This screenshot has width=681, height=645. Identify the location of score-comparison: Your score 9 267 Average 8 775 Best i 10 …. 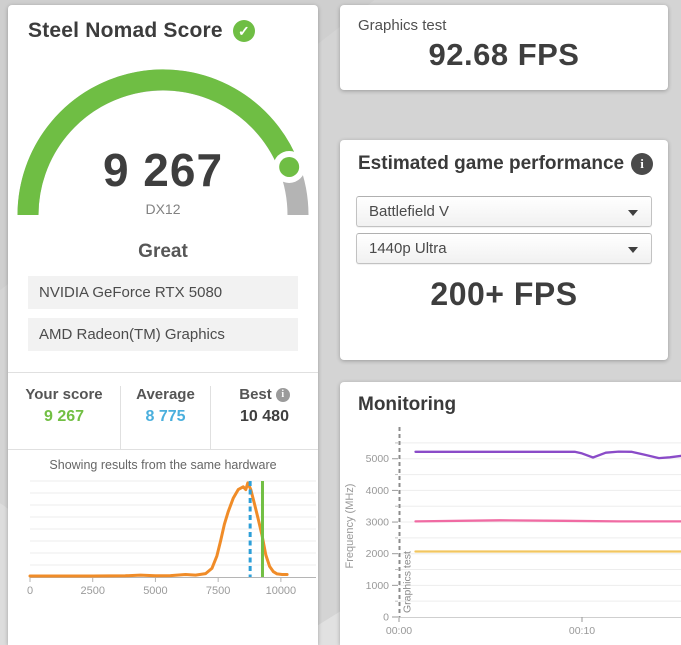
(163, 411).